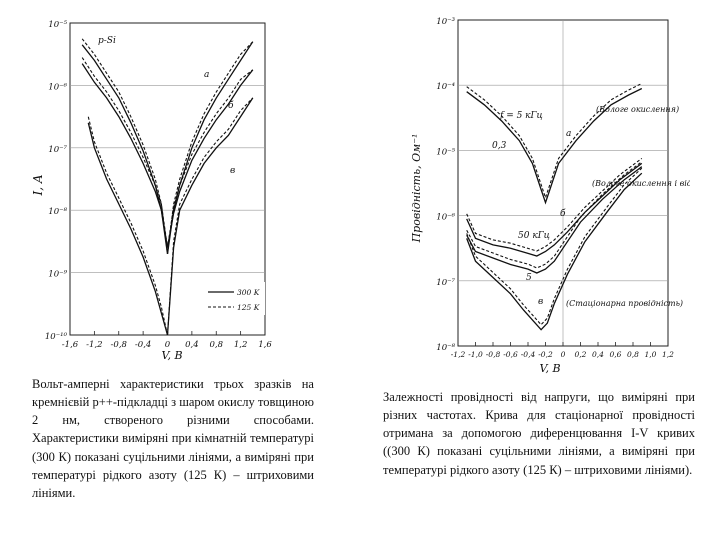 The width and height of the screenshot is (720, 540). Describe the element at coordinates (581, 354) in the screenshot. I see `x-tick-label: 0,2` at that location.